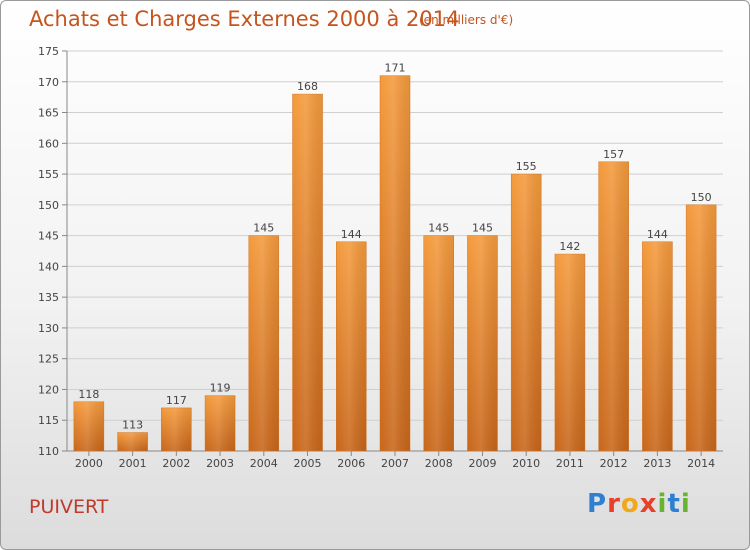  Describe the element at coordinates (614, 463) in the screenshot. I see `x-tick-label: 2012` at that location.